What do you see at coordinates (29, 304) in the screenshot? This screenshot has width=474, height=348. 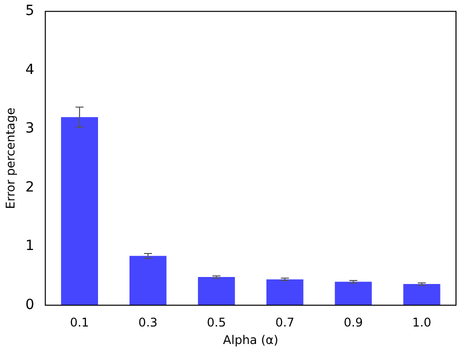 I see `y-tick-label: 0` at bounding box center [29, 304].